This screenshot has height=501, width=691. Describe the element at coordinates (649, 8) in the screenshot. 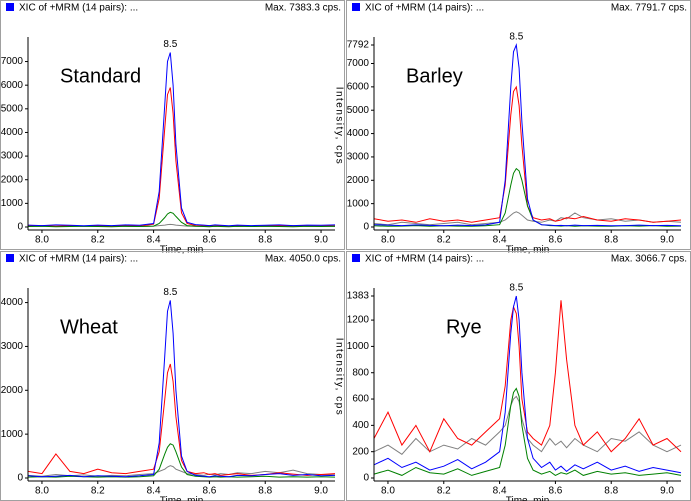

I see `panel-max: Max. 7791.7 cps.` at that location.